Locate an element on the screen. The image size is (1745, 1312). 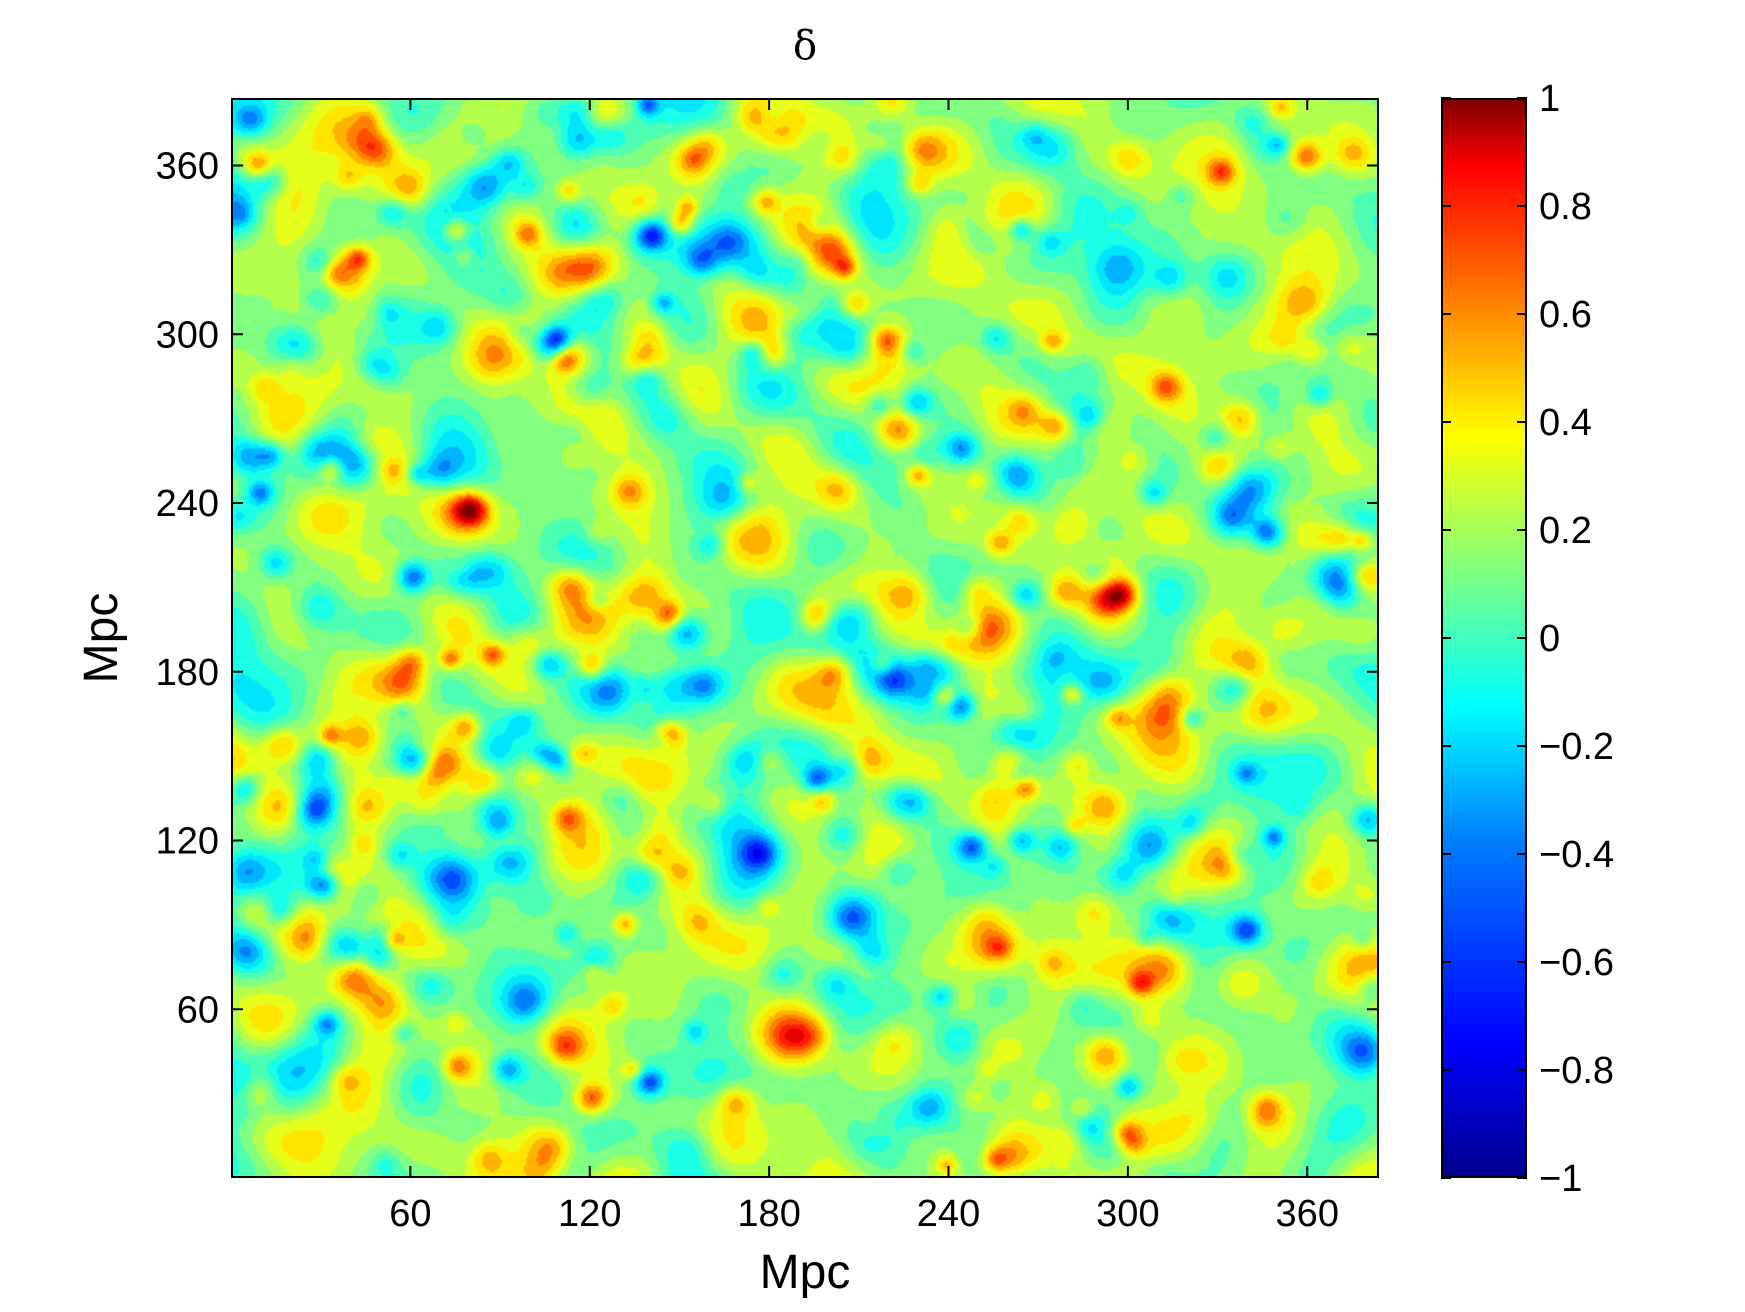
colorbar-tick-label: 0.4 is located at coordinates (1565, 423).